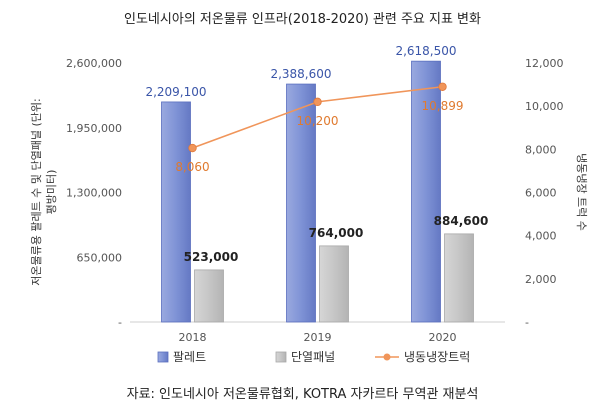 This screenshot has width=605, height=418. What do you see at coordinates (541, 279) in the screenshot?
I see `right-tick-label: 2,000` at bounding box center [541, 279].